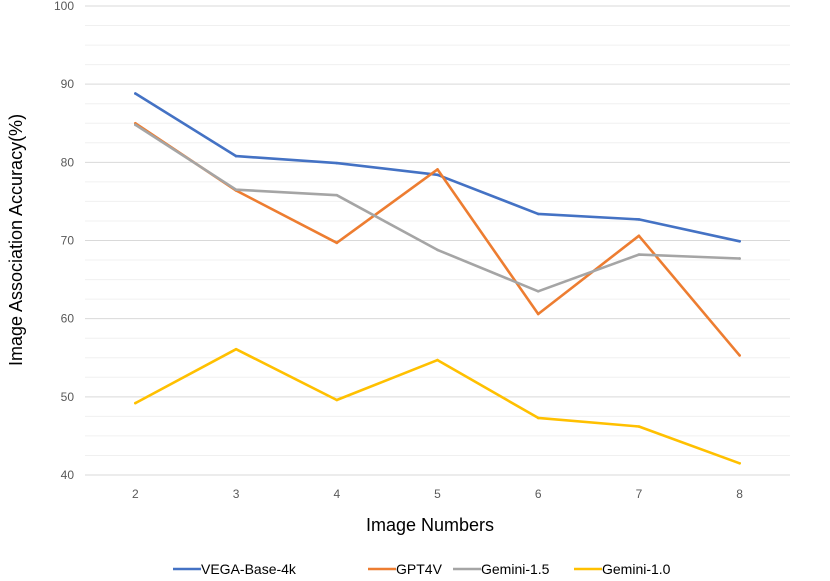  I want to click on legend: VEGA-Base-4k GPT4V Gemini-1.5 Gemini-1.0, so click(422, 569).